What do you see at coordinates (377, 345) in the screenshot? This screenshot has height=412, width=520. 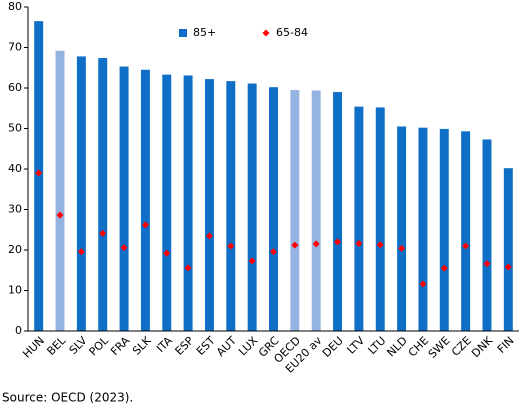 I see `x-tick-label: LTU` at bounding box center [377, 345].